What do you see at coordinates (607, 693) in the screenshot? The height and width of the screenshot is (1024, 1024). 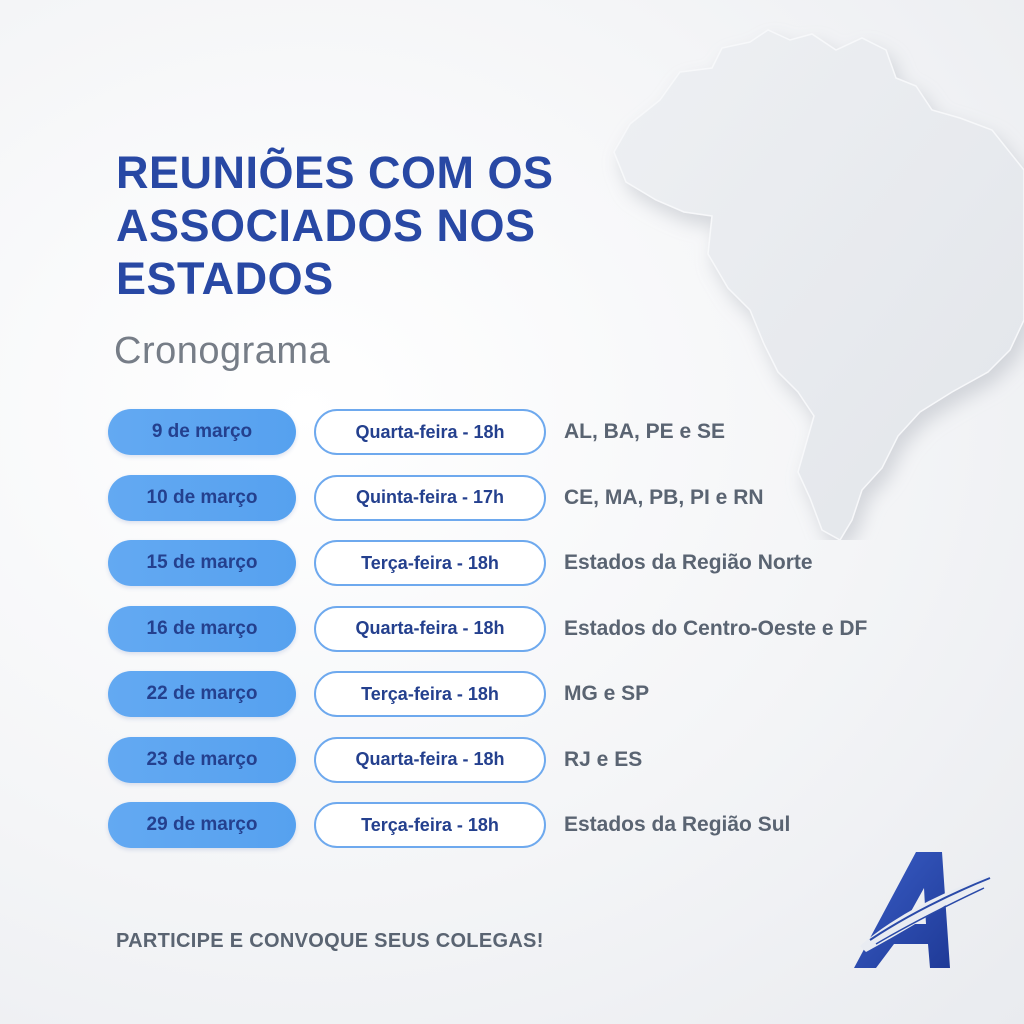 I see `states-label: MG e SP` at bounding box center [607, 693].